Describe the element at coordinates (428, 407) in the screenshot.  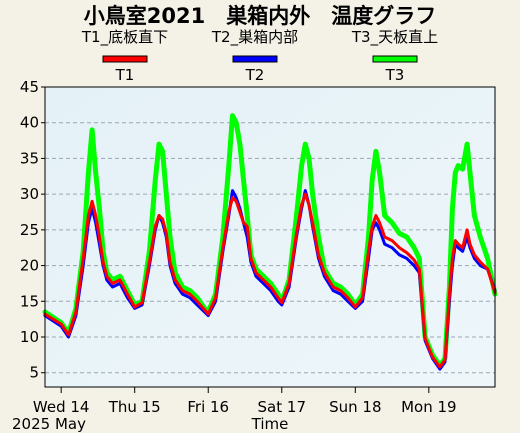
I see `x-tick-label-5: Mon 19` at that location.